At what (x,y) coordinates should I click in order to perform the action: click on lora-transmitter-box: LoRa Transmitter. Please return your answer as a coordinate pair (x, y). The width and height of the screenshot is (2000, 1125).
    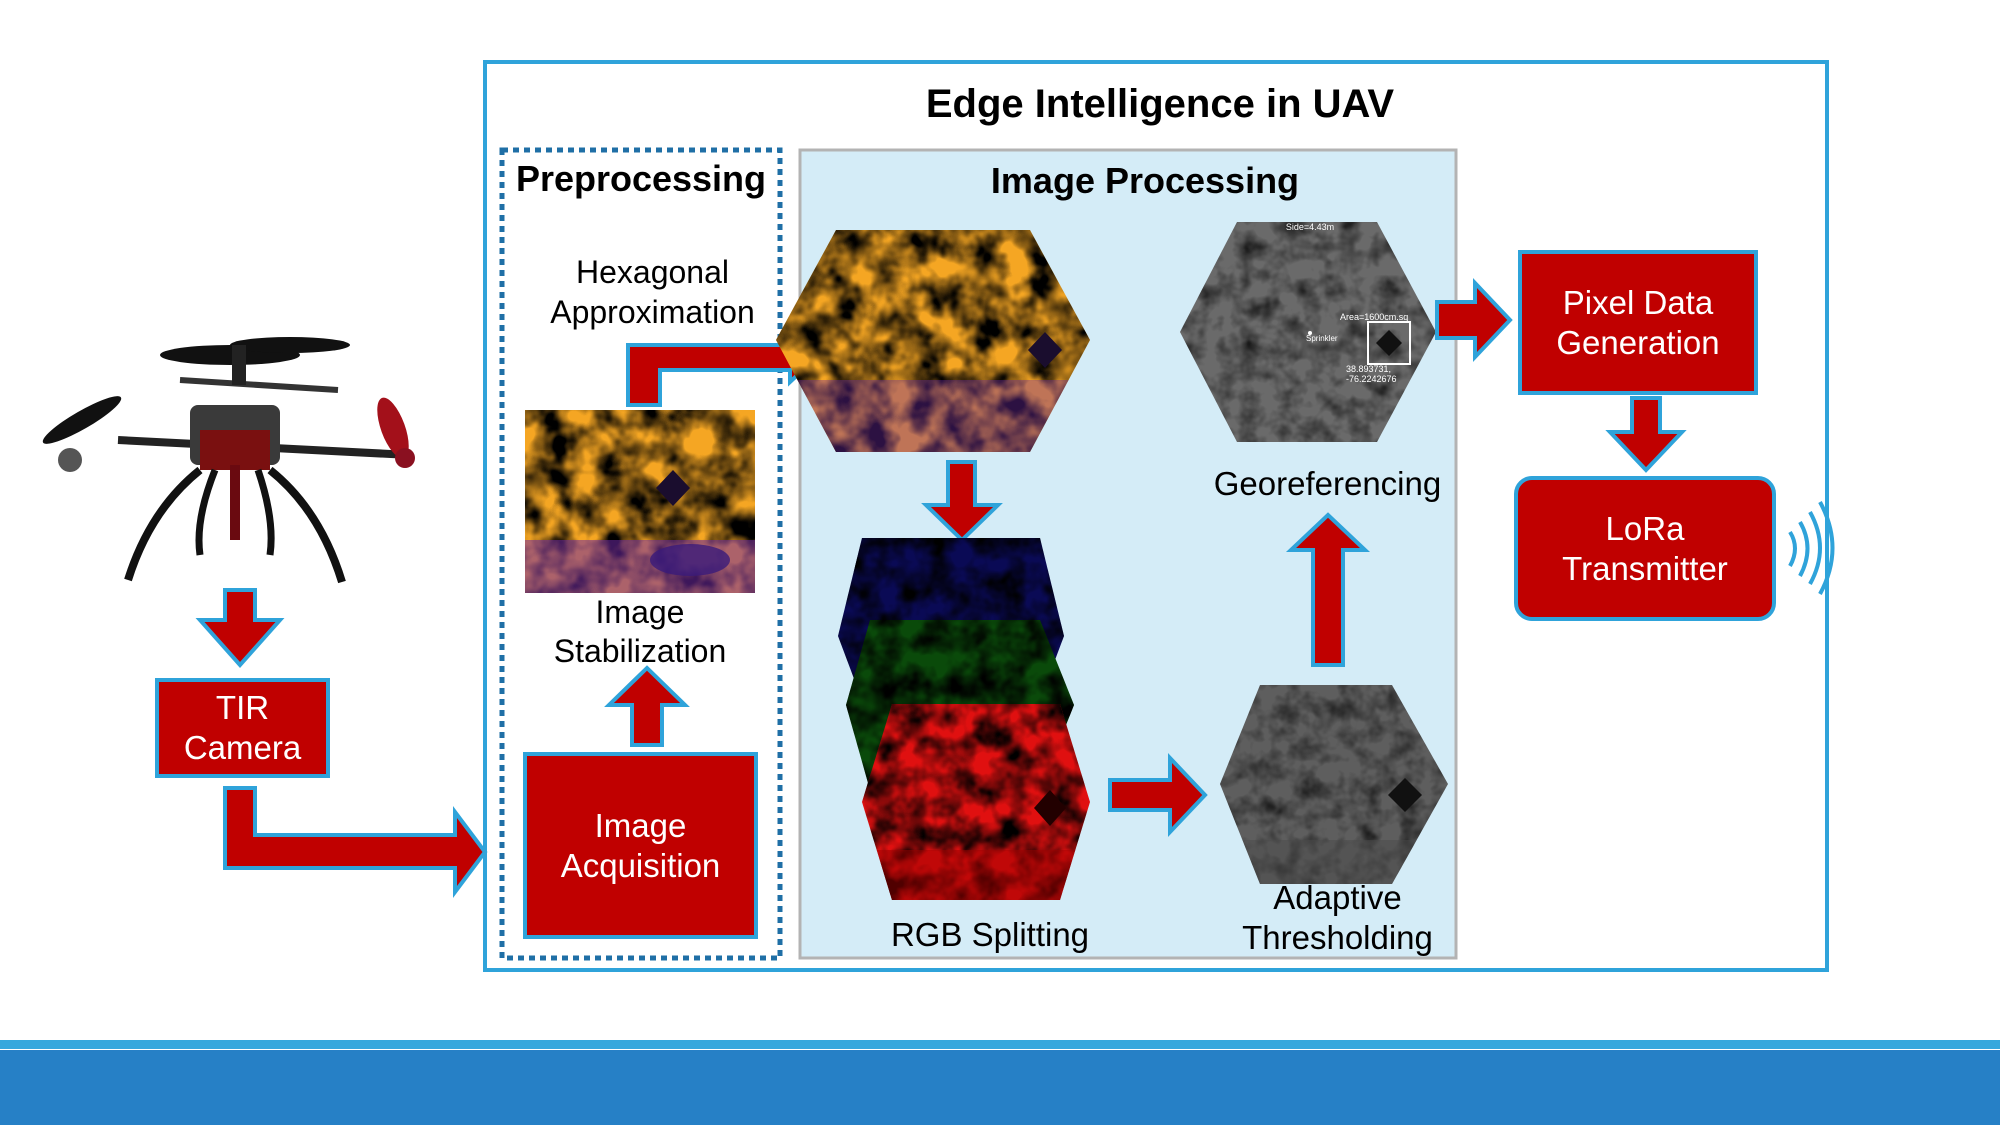
    Looking at the image, I should click on (1645, 548).